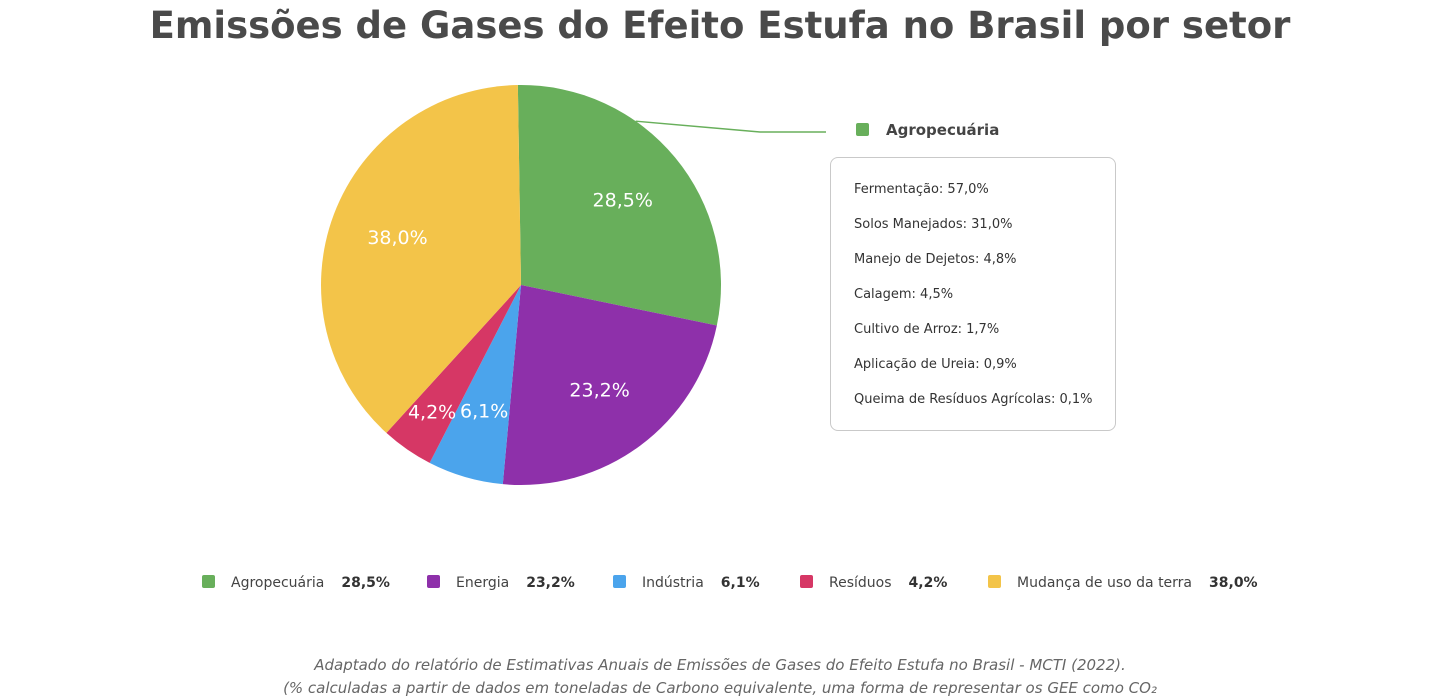 The height and width of the screenshot is (698, 1440). I want to click on callout-connector-line, so click(730, 126).